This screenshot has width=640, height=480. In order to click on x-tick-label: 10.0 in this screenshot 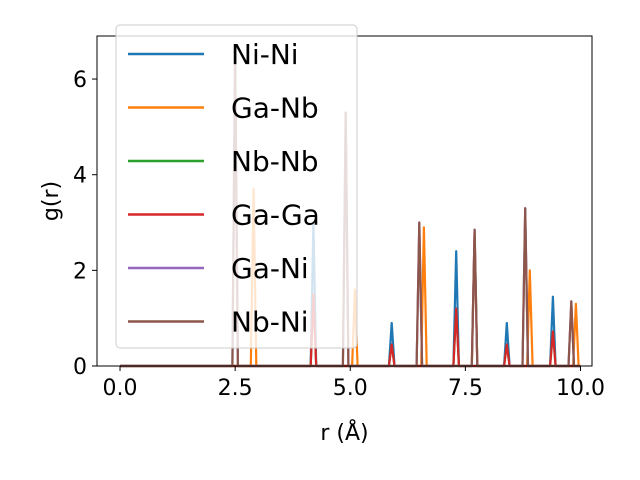, I will do `click(580, 388)`.